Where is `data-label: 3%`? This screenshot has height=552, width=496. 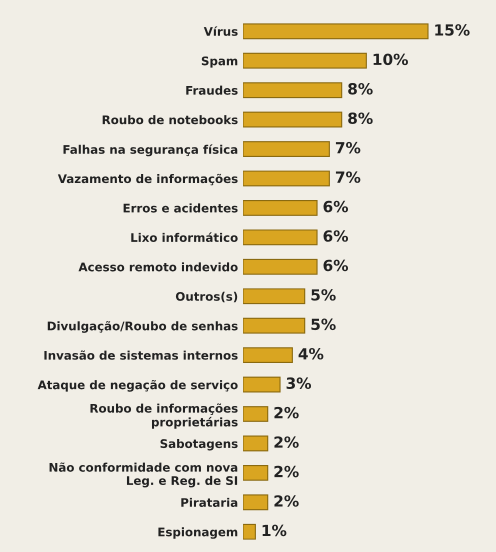
data-label: 3% is located at coordinates (299, 383).